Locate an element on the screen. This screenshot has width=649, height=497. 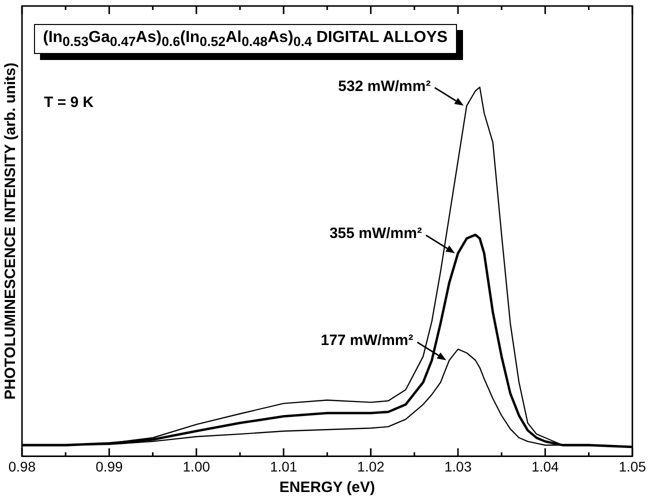
legend-label: 355 mW/mm² is located at coordinates (375, 233).